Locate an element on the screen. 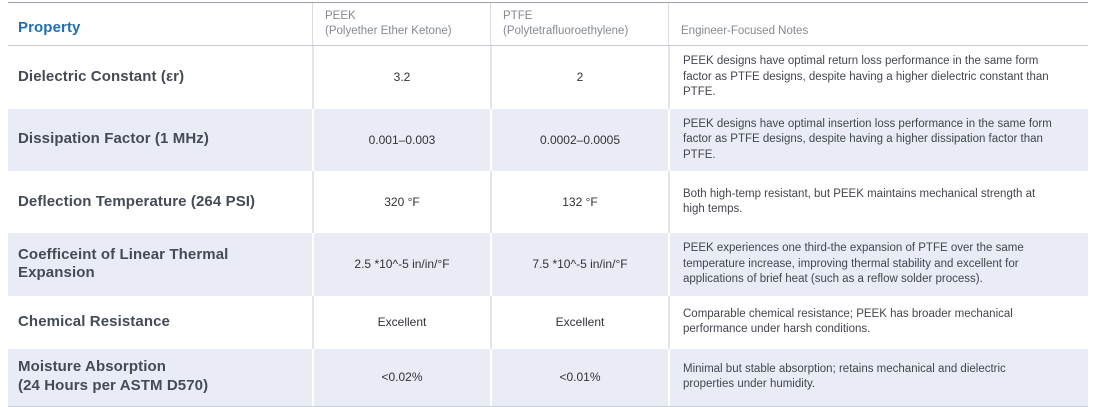  ptfe-column-label: PTFE is located at coordinates (518, 16).